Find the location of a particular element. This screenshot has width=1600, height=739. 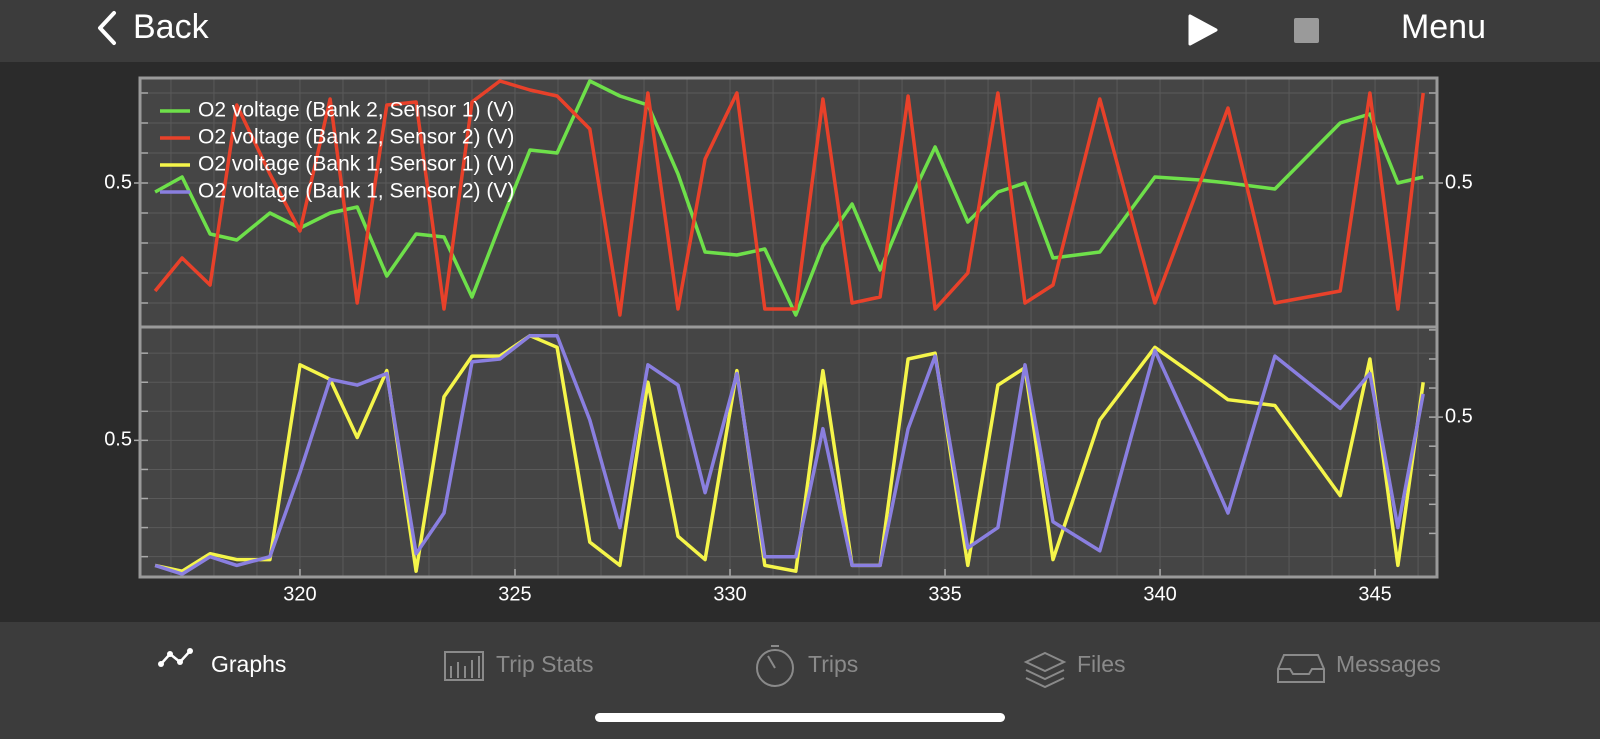

x-tick-label: 330 is located at coordinates (729, 594).